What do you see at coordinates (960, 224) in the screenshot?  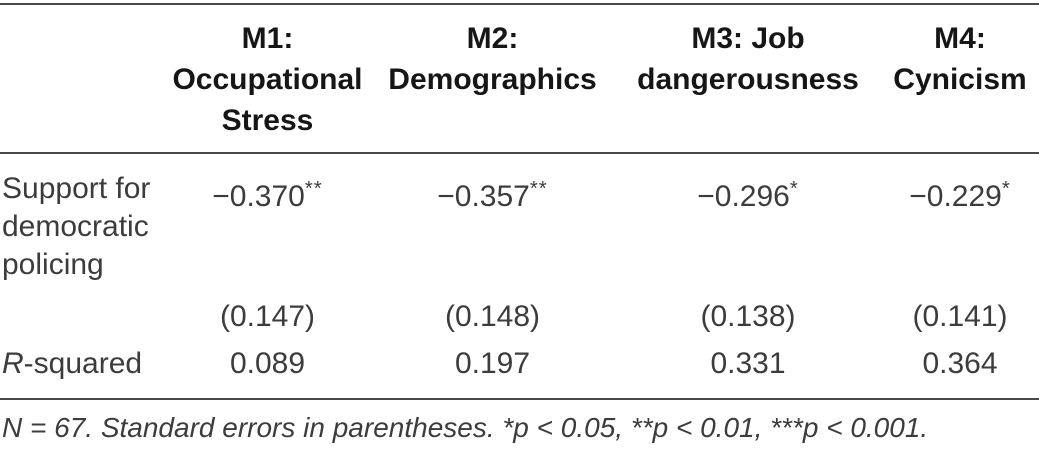 I see `coefficient-cell-m4: −0.229*` at bounding box center [960, 224].